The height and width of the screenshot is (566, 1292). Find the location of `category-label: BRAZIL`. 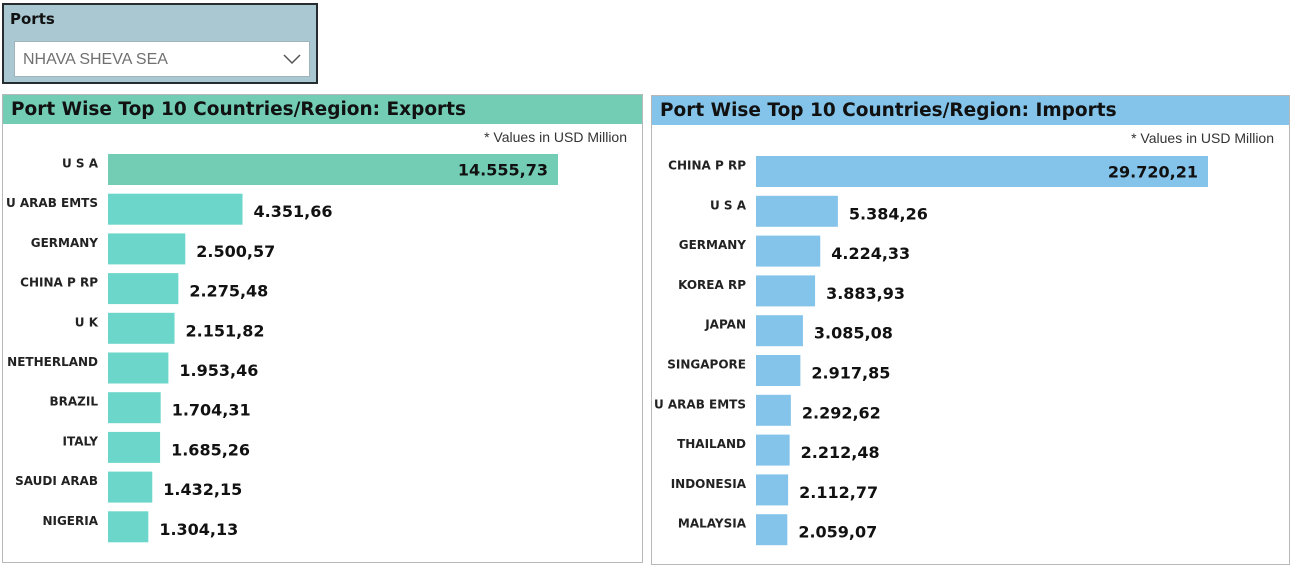

category-label: BRAZIL is located at coordinates (74, 402).